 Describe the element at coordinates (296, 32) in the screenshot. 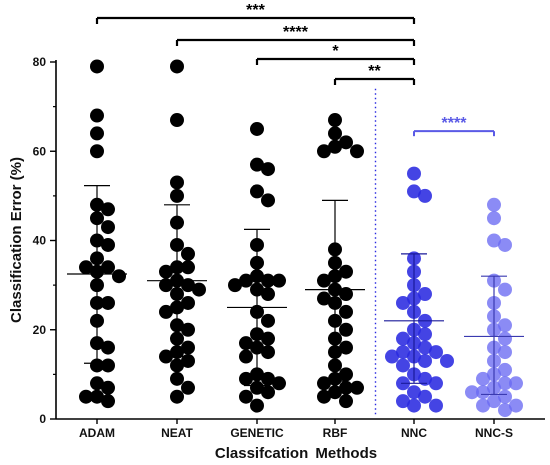

I see `sig-label: ****` at that location.